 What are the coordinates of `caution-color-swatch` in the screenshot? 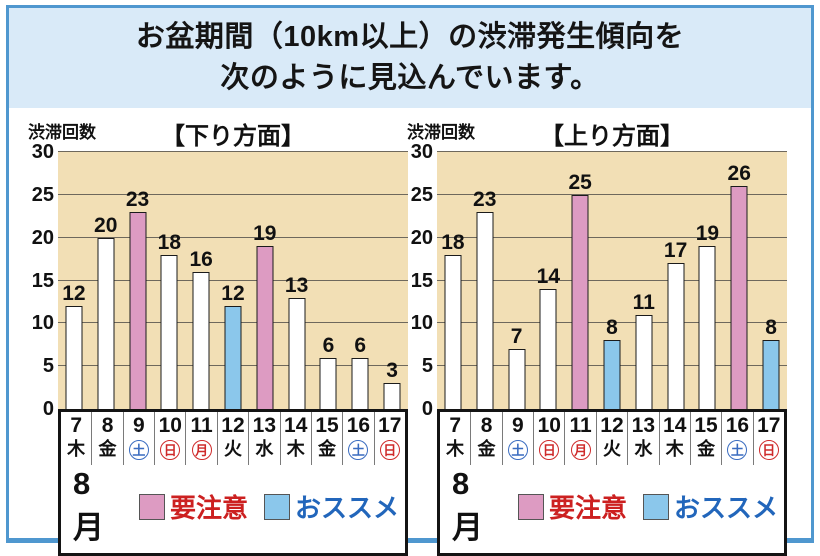 It's located at (151, 506).